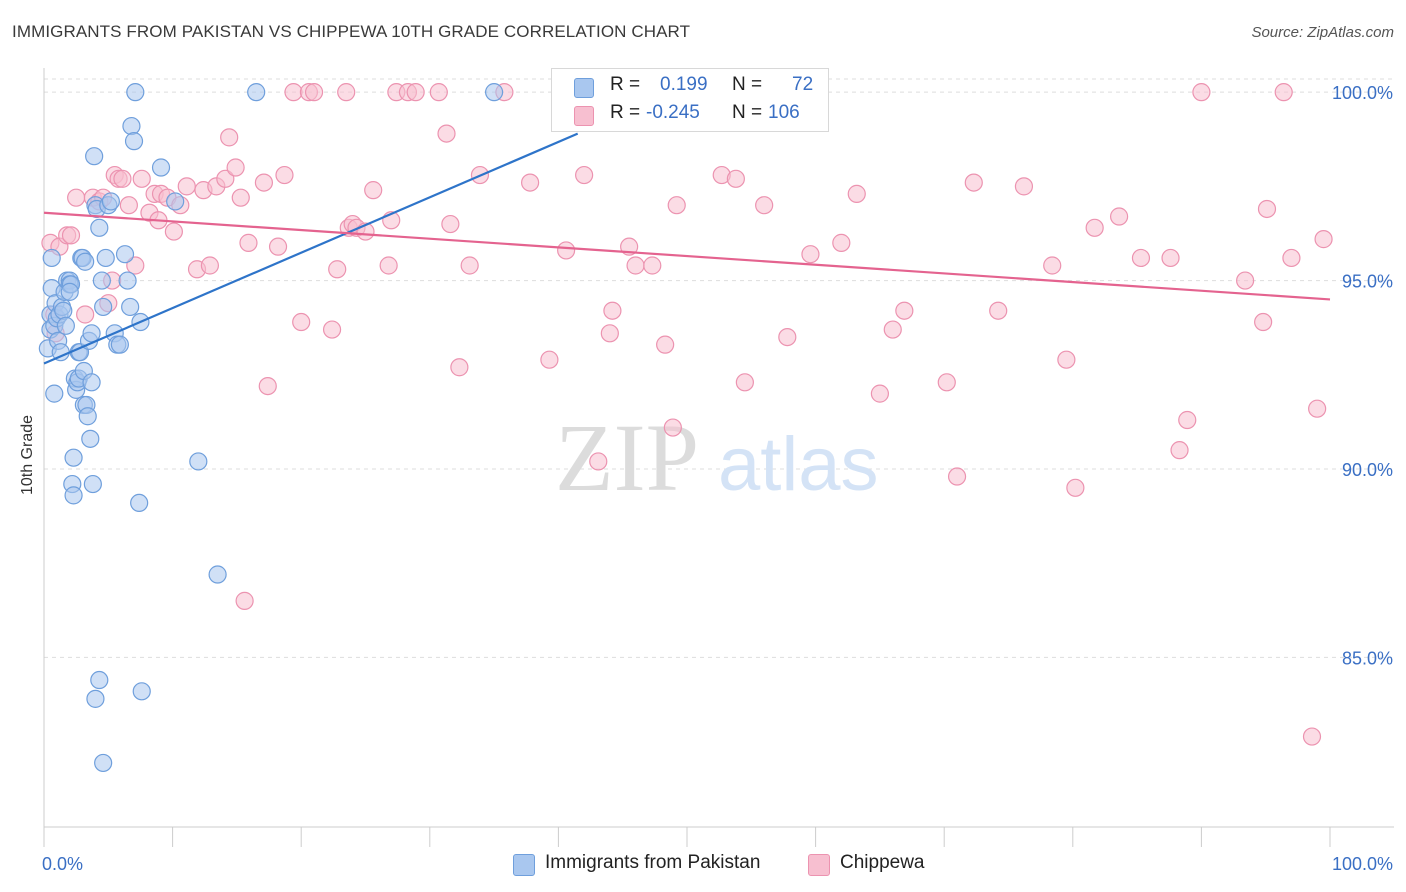  Describe the element at coordinates (687, 256) in the screenshot. I see `chippewa-trend-line` at that location.